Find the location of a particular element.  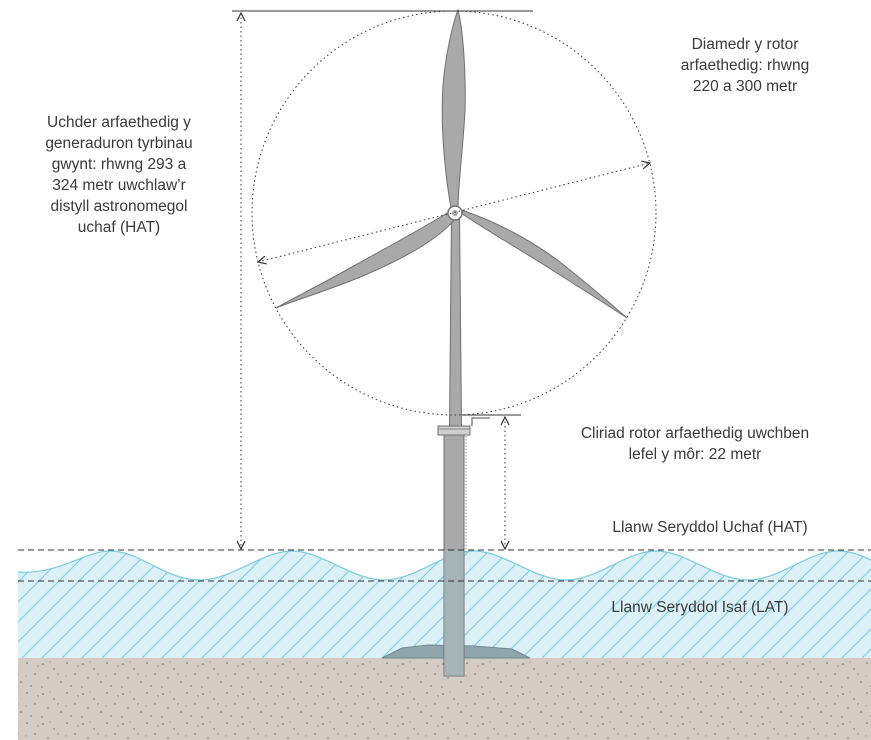

turbine-tower is located at coordinates (455, 320).